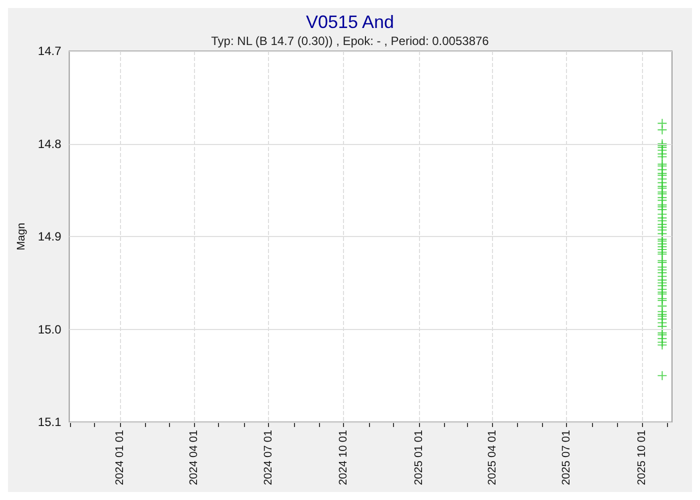 The height and width of the screenshot is (500, 700). Describe the element at coordinates (120, 458) in the screenshot. I see `x-tick-label: 2024 01 01` at that location.